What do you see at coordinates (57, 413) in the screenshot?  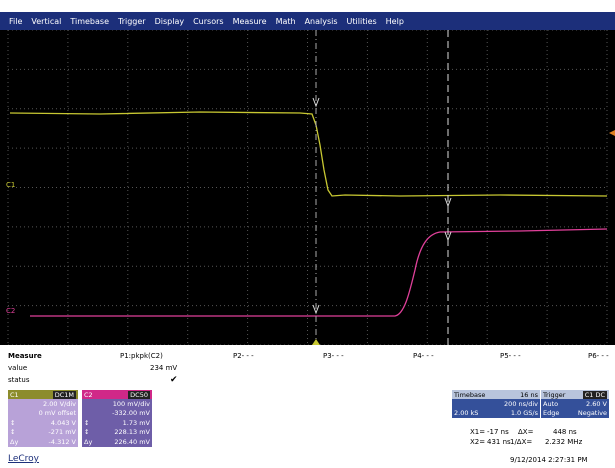 I see `offset: 0 mV offset` at bounding box center [57, 413].